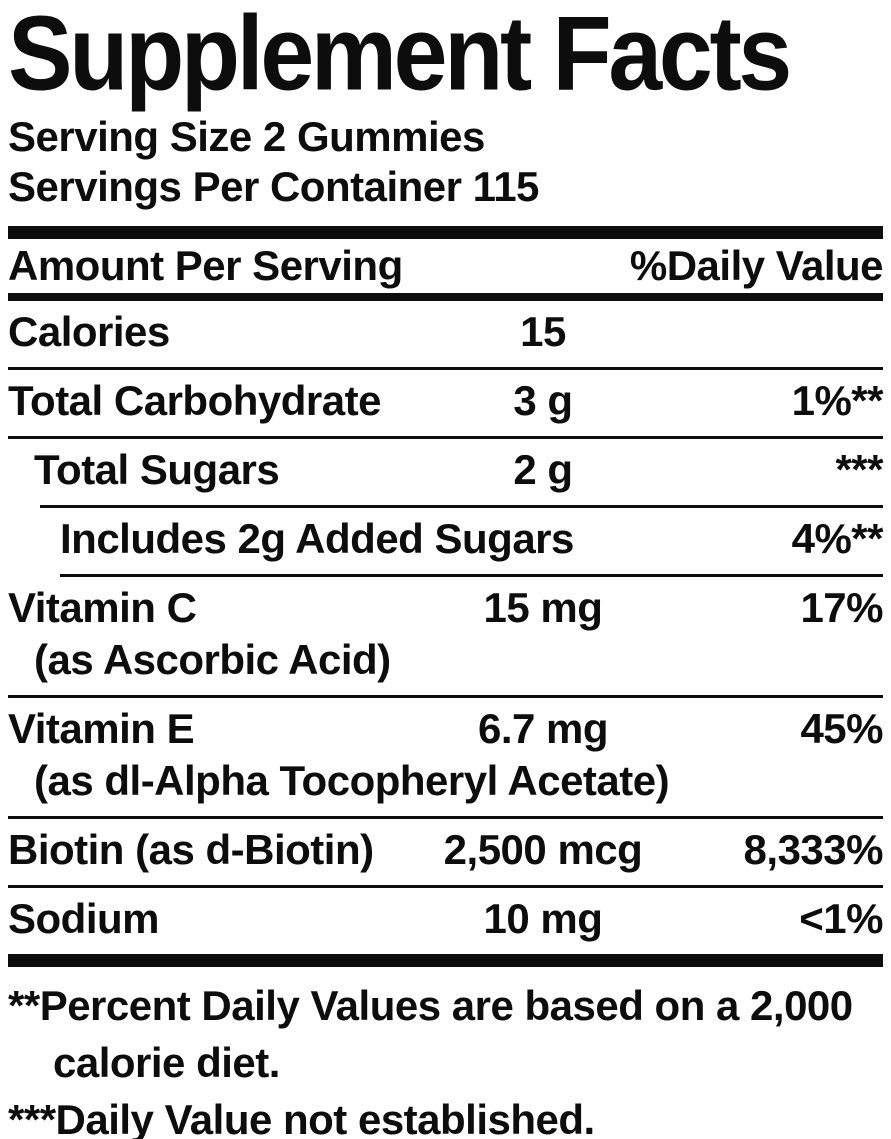 The width and height of the screenshot is (891, 1139). What do you see at coordinates (446, 270) in the screenshot?
I see `column-header: Amount Per Serving %Daily Value` at bounding box center [446, 270].